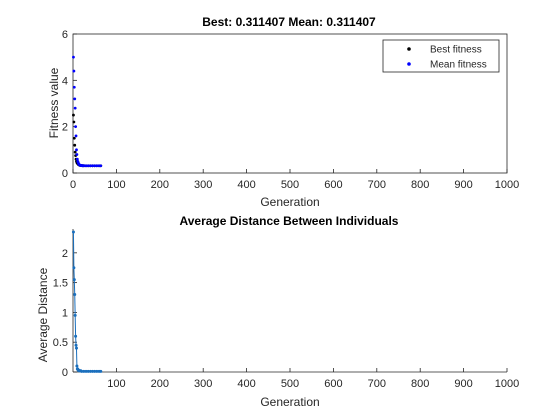  I want to click on fitness-x-ticks: 0 100 200 300 400 500 600 700 800 900 1000, so click(294, 180).